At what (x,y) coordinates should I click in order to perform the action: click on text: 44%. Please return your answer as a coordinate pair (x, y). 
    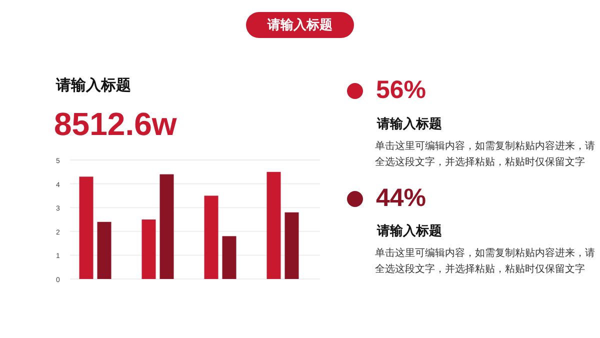
    Looking at the image, I should click on (401, 198).